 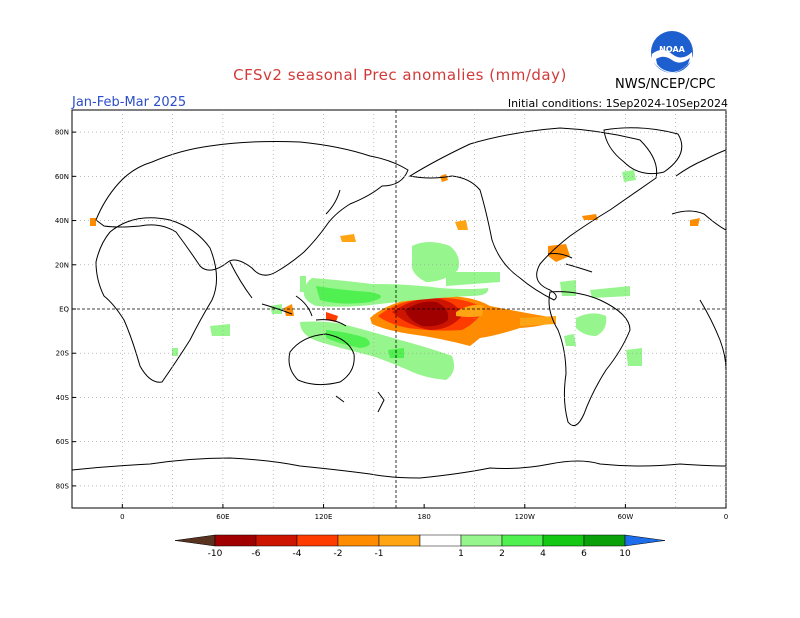 I want to click on lat-label: 60N, so click(x=62, y=177).